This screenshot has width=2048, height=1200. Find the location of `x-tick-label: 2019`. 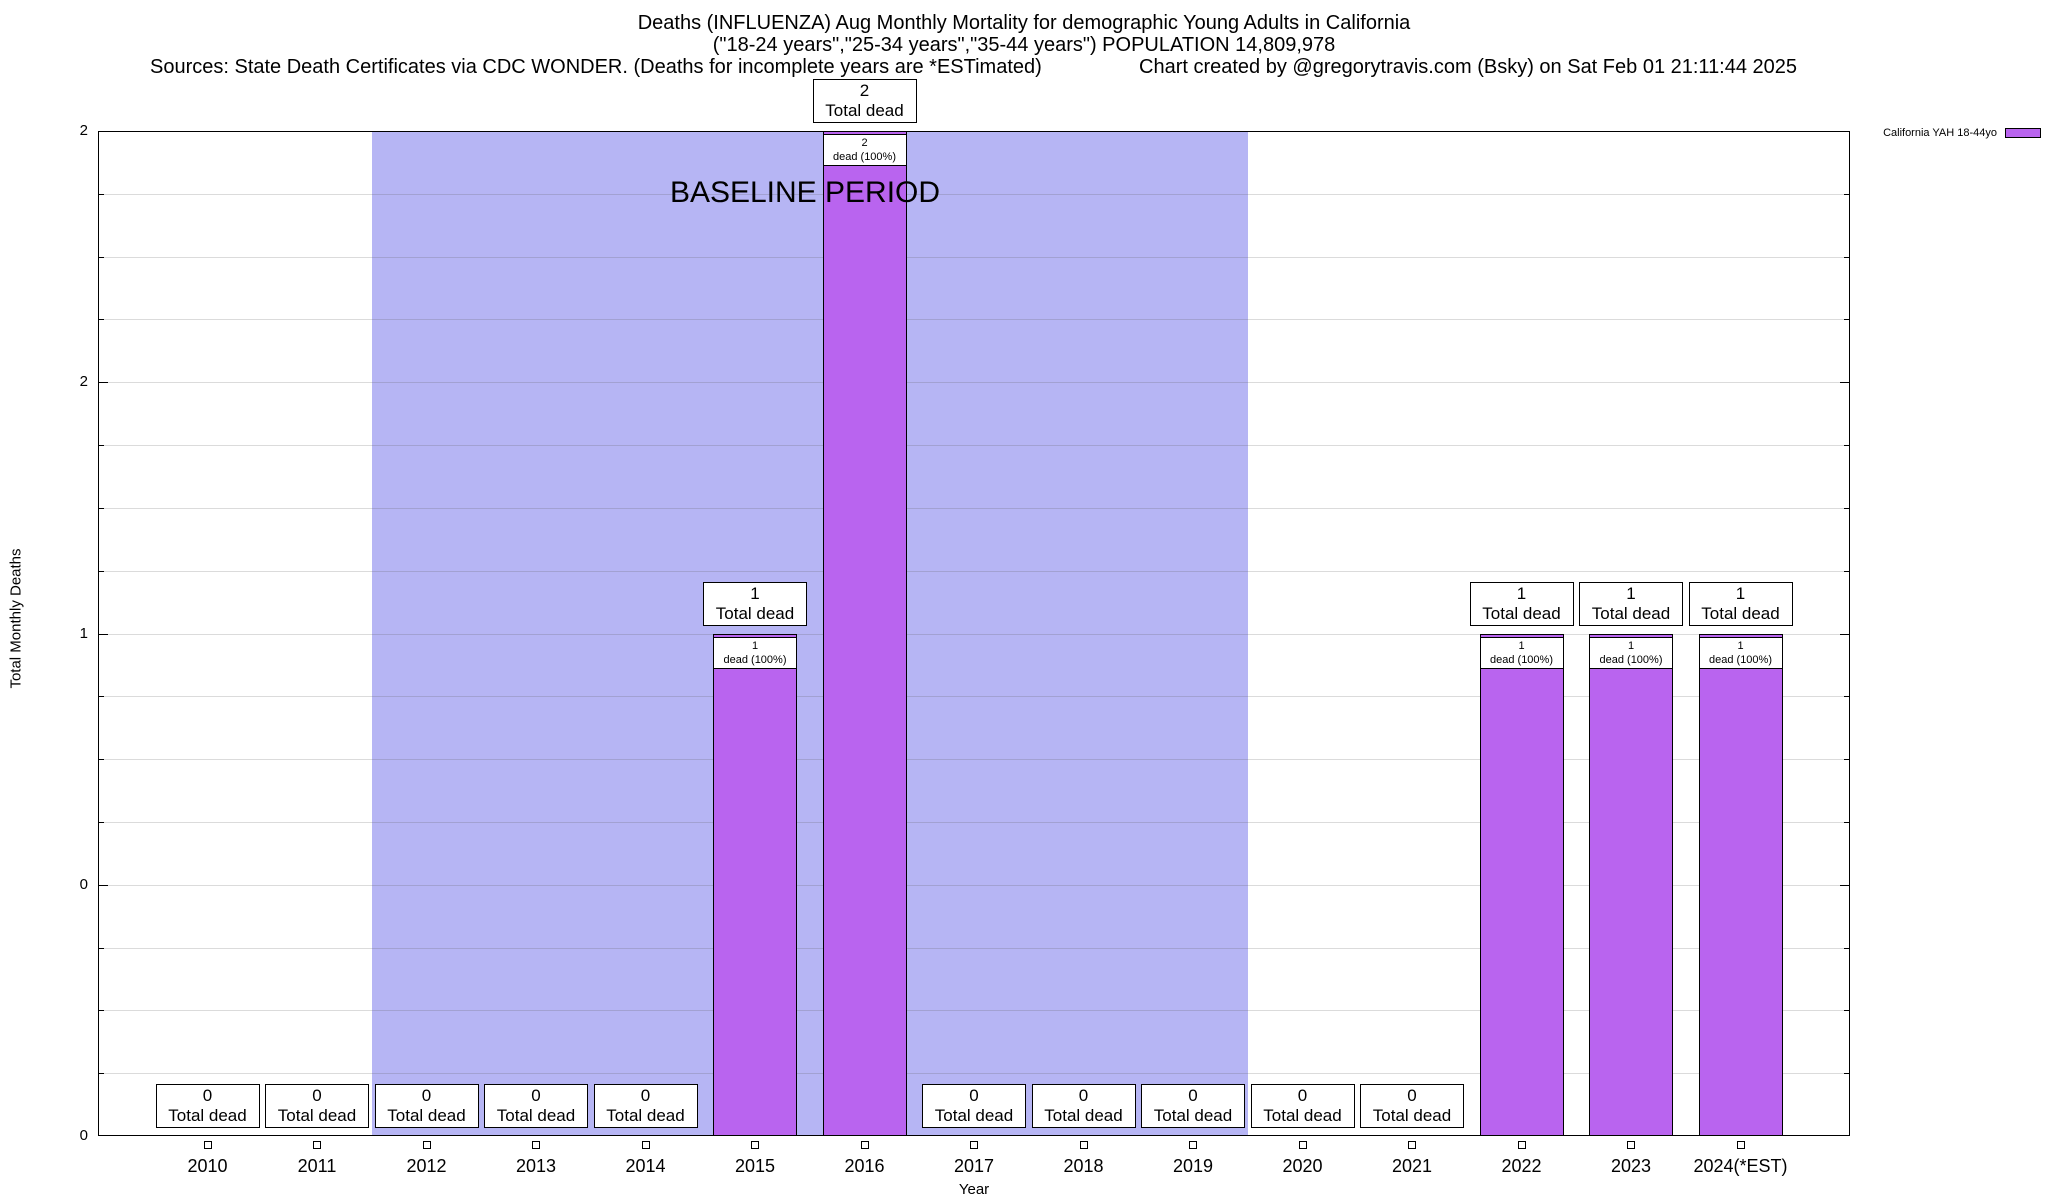

x-tick-label: 2019 is located at coordinates (1193, 1166).